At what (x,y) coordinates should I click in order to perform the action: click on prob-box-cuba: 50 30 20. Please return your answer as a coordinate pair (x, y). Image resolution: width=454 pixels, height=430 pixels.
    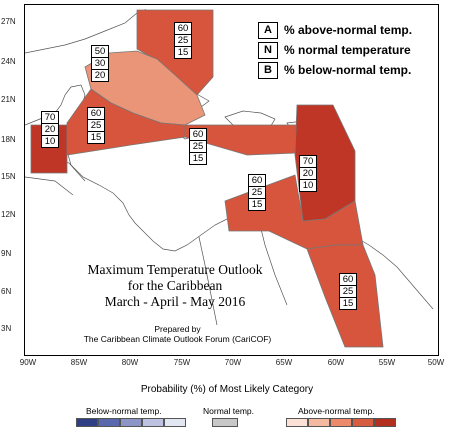
    Looking at the image, I should click on (100, 63).